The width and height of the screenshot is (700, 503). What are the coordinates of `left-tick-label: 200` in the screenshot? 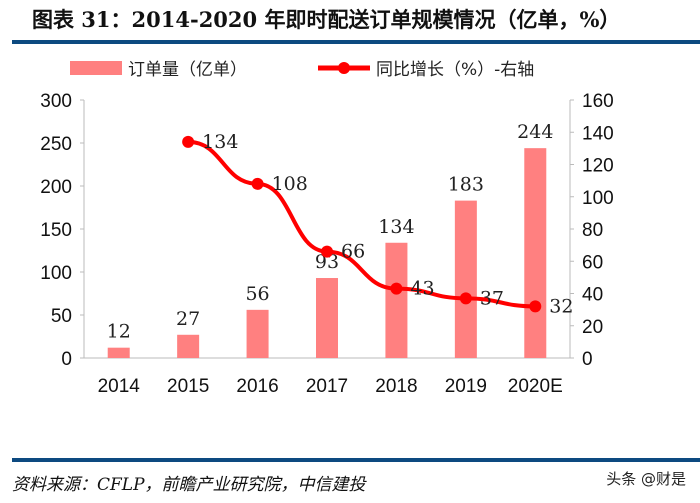 It's located at (56, 187).